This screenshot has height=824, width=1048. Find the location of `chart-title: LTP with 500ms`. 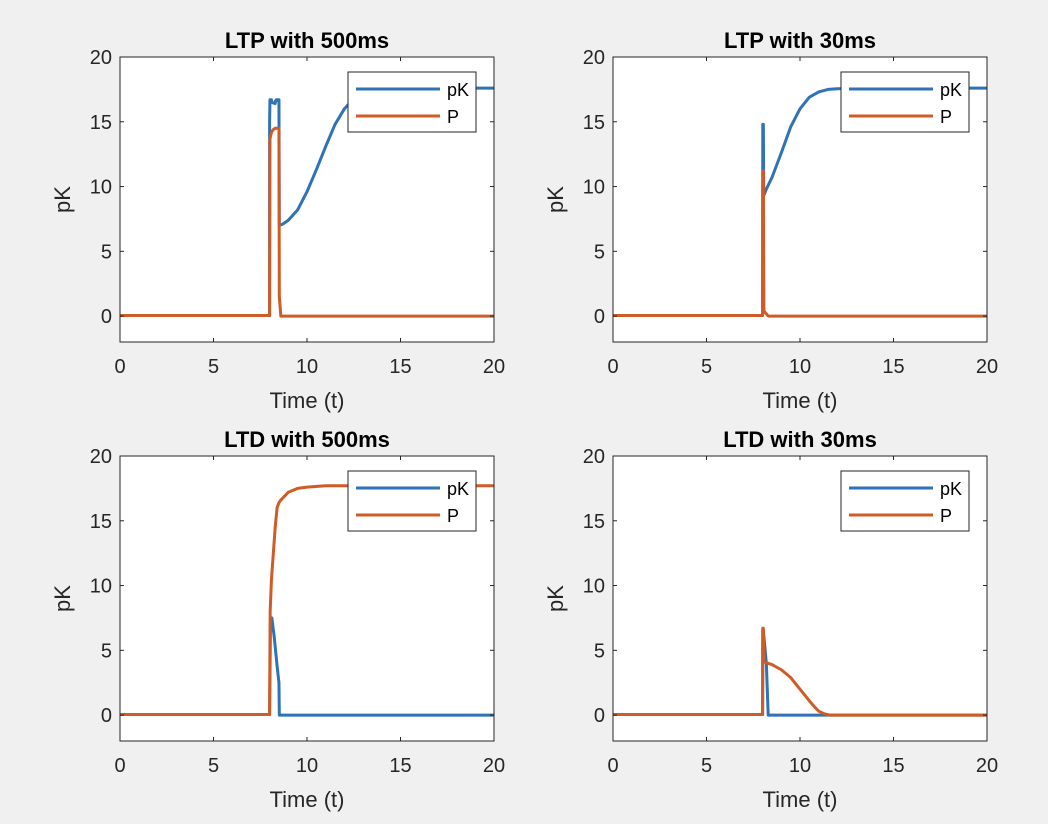

chart-title: LTP with 500ms is located at coordinates (307, 40).